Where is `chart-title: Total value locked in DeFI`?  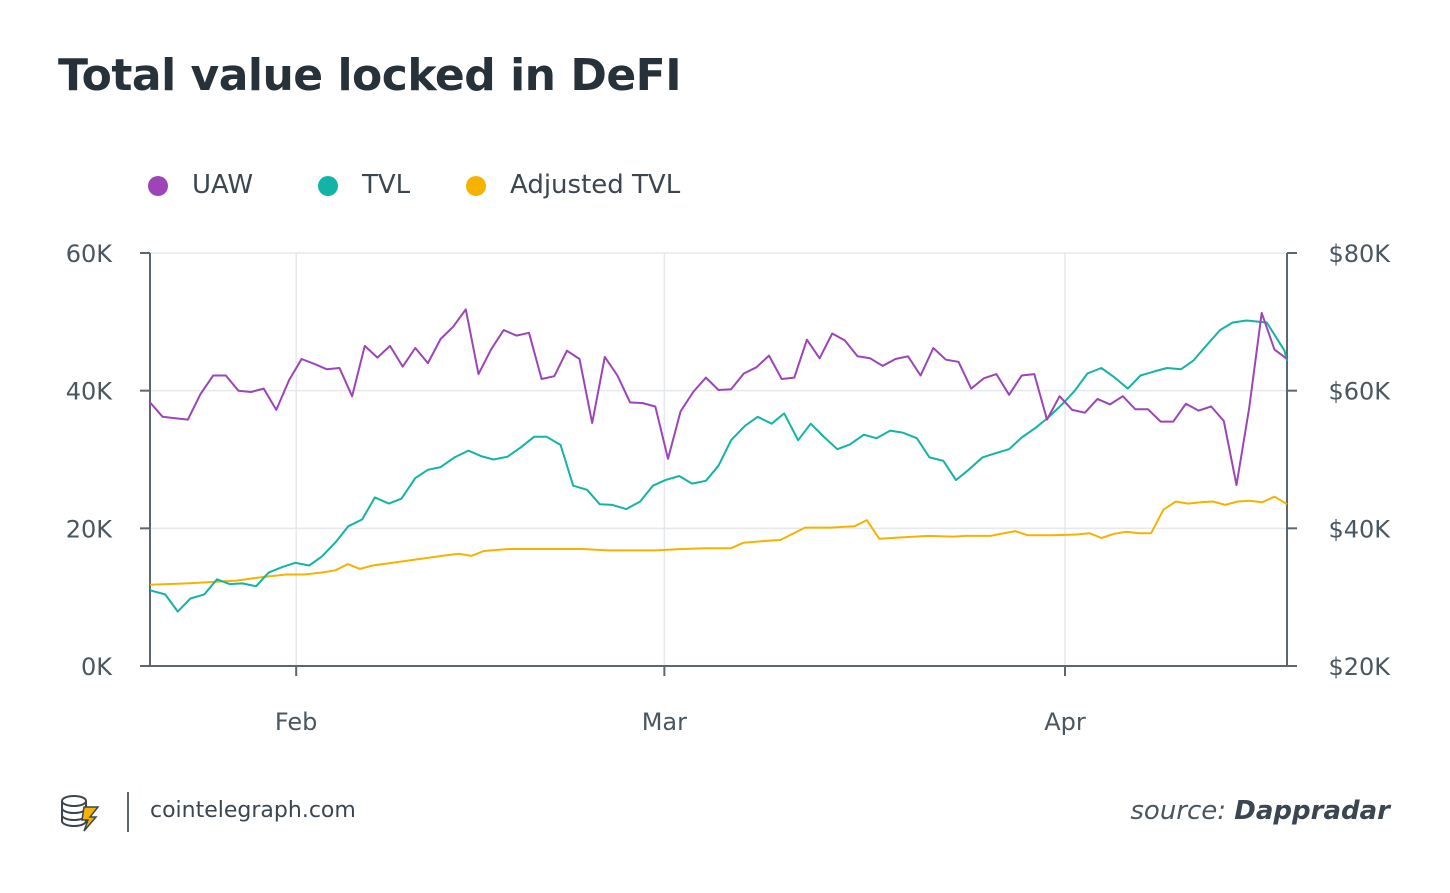
chart-title: Total value locked in DeFI is located at coordinates (370, 75).